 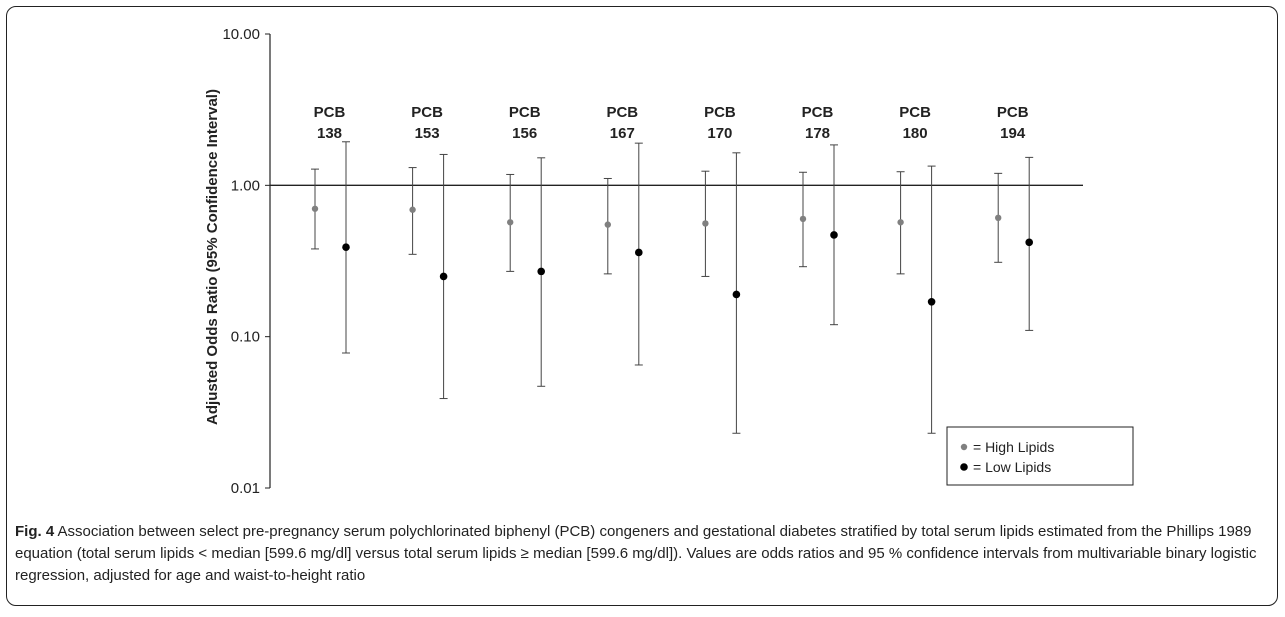 What do you see at coordinates (817, 133) in the screenshot?
I see `group-label-line2: 178` at bounding box center [817, 133].